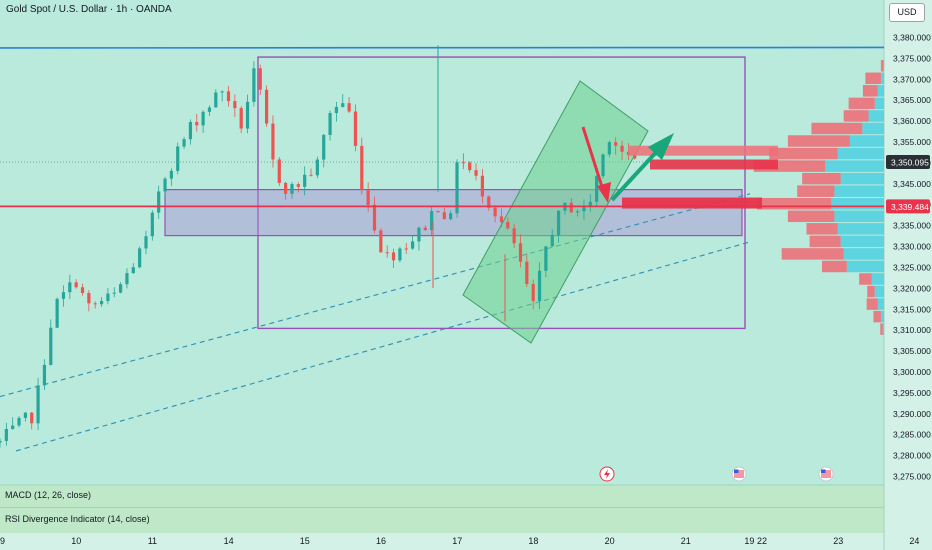 The image size is (932, 550). Describe the element at coordinates (636, 174) in the screenshot. I see `green-arrow-shaft` at that location.